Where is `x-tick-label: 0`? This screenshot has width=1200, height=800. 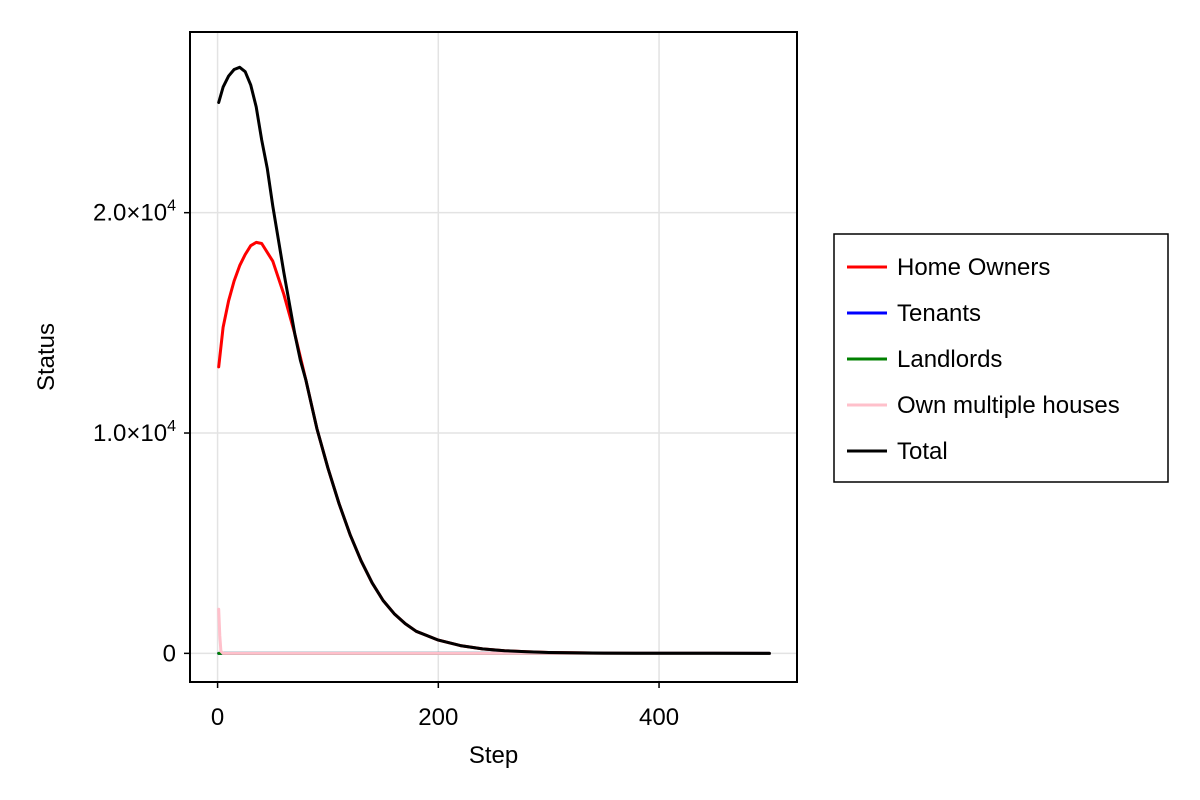
x-tick-label: 0 is located at coordinates (217, 717).